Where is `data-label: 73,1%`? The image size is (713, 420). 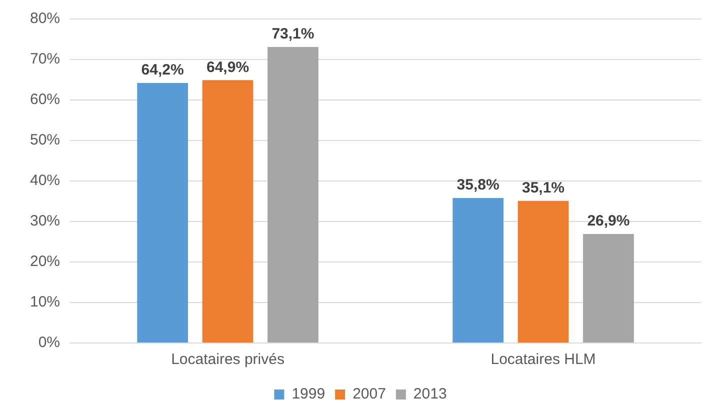
data-label: 73,1% is located at coordinates (293, 34).